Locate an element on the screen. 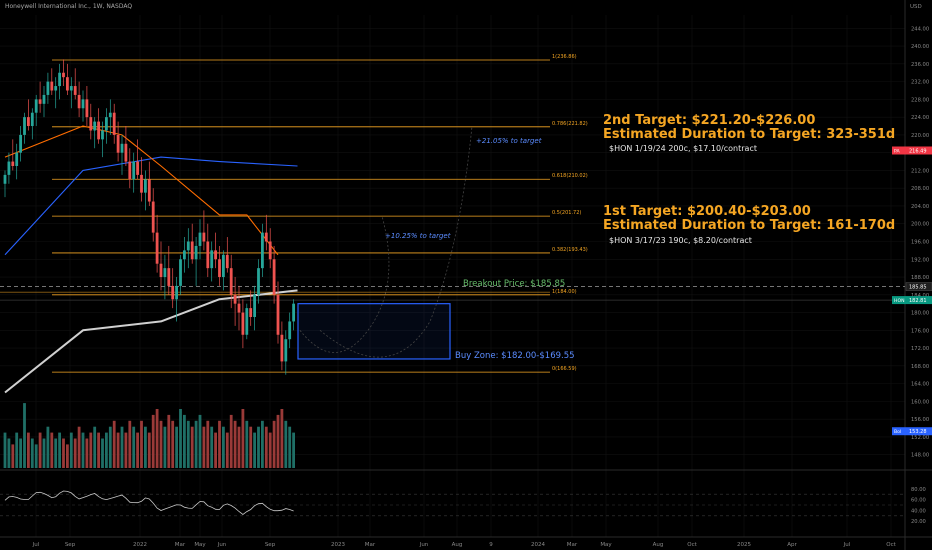 Image resolution: width=932 pixels, height=550 pixels. fib-level-label: 0(166.59) is located at coordinates (564, 369).